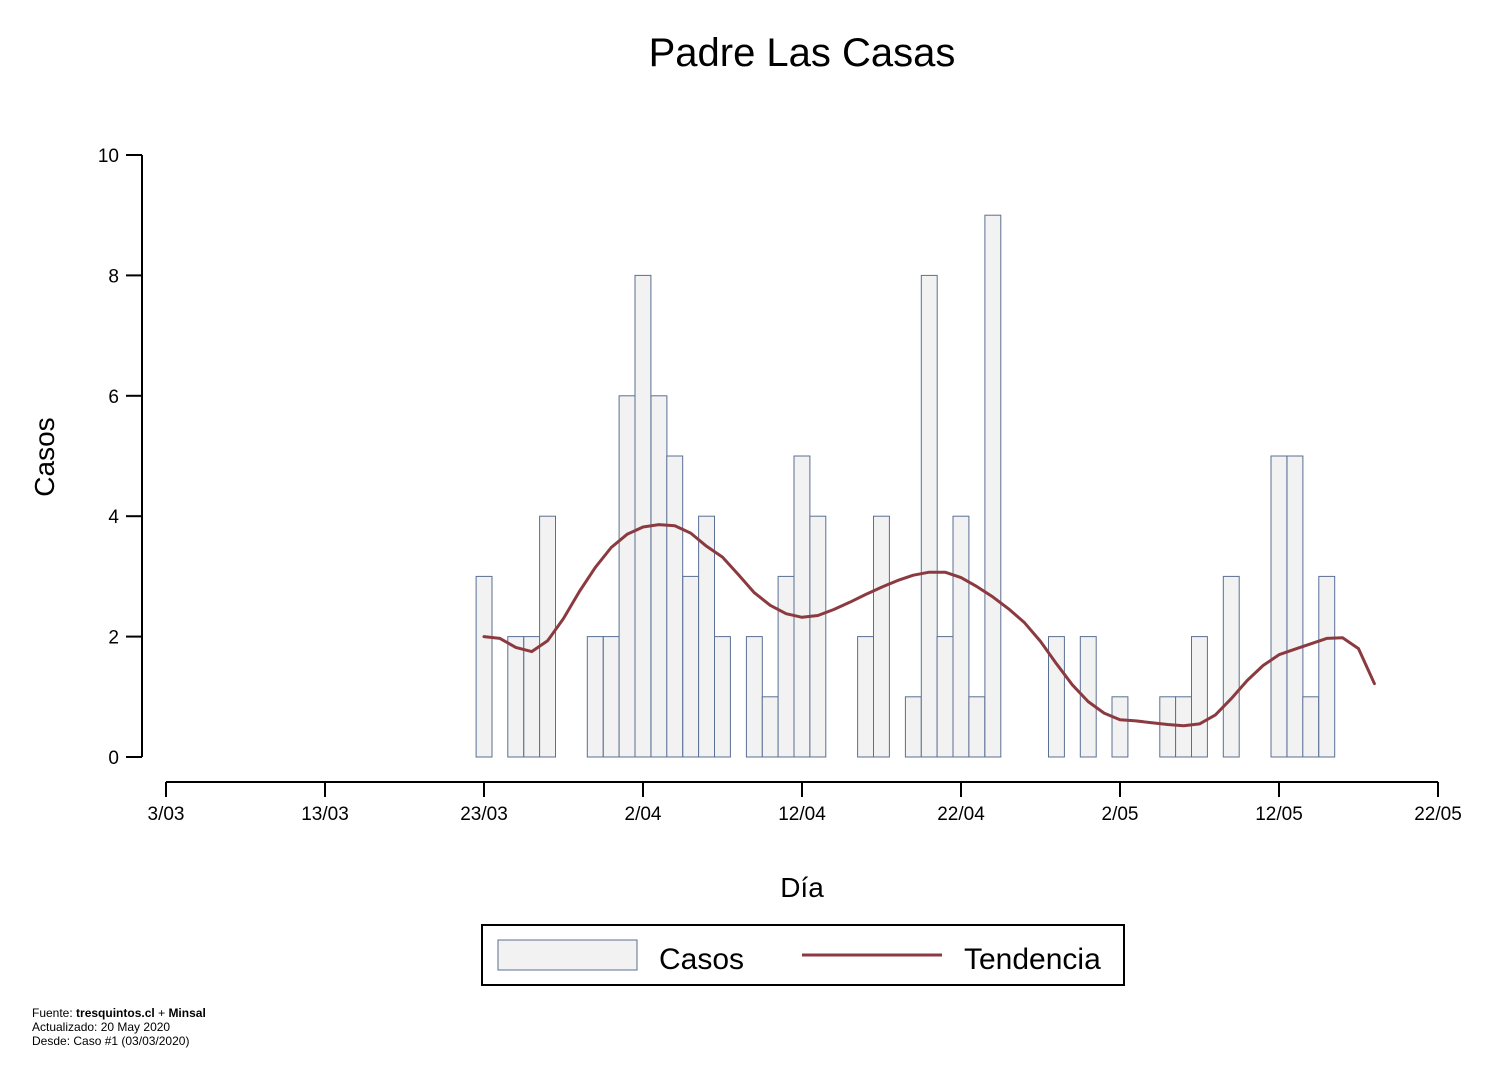 The image size is (1488, 1082). I want to click on x-tick-label: 23/03, so click(484, 814).